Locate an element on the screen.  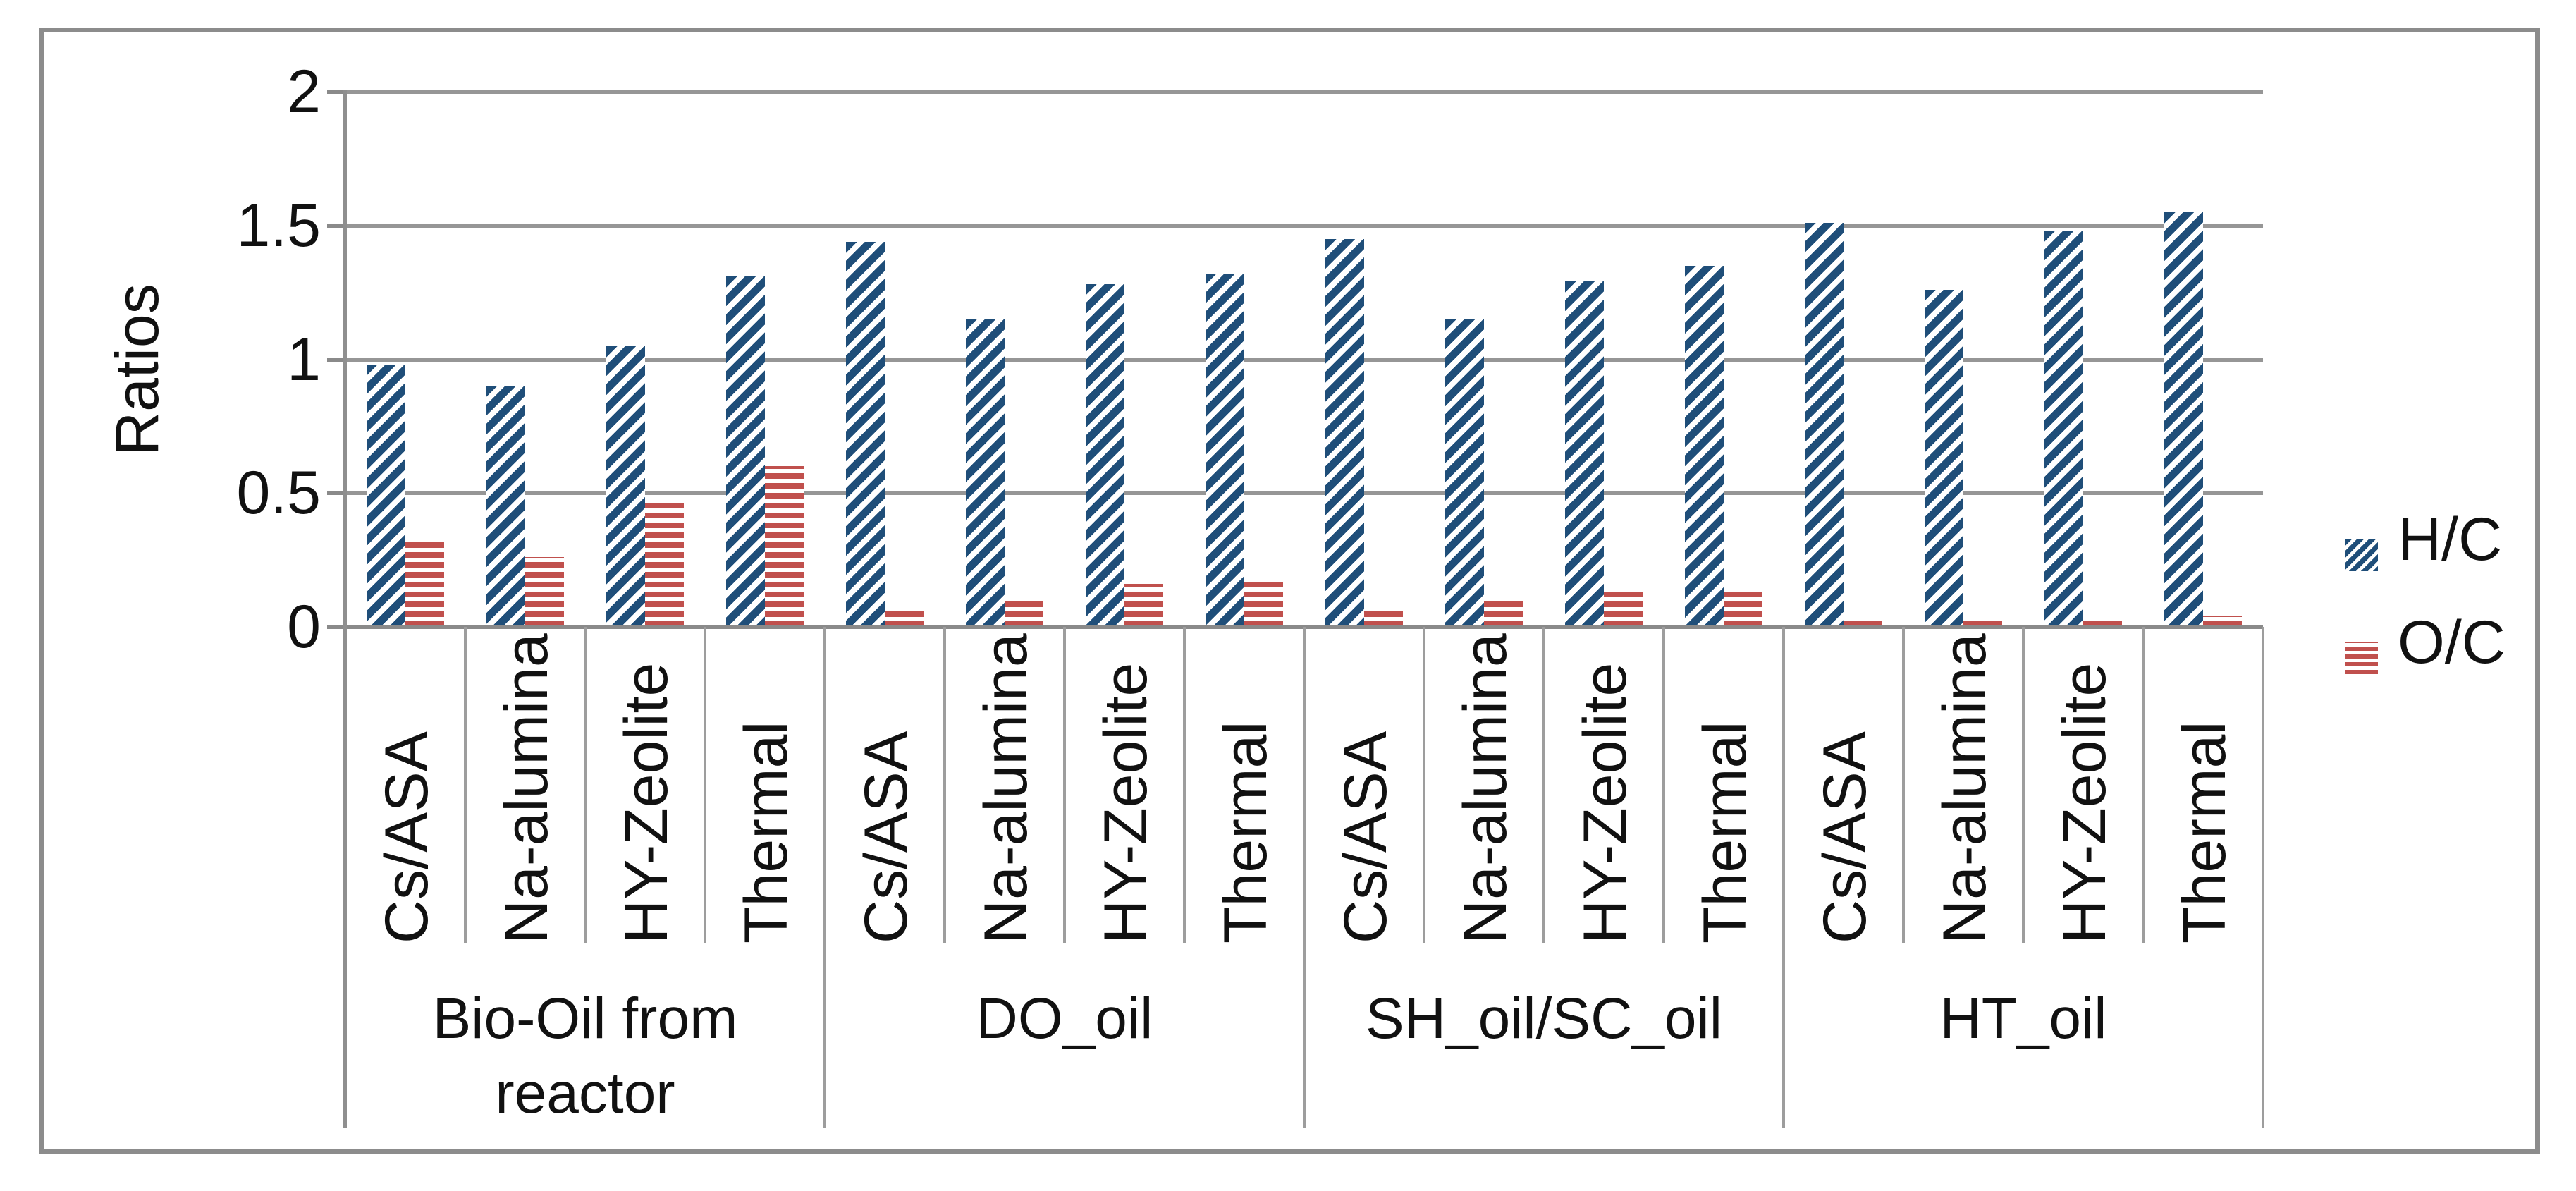
x-axis-line is located at coordinates (1295, 627).